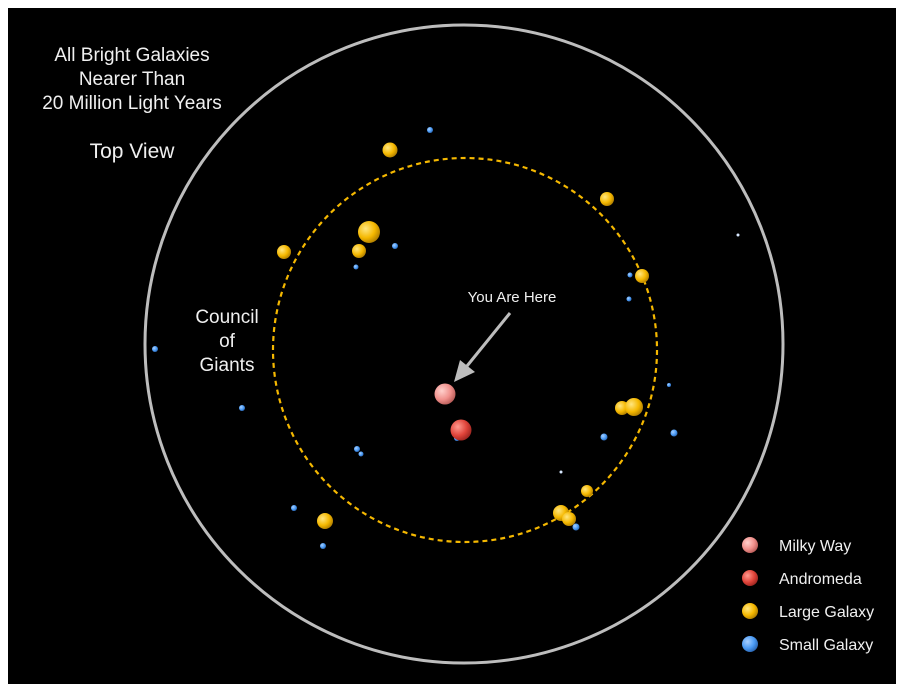 The height and width of the screenshot is (689, 898). What do you see at coordinates (826, 645) in the screenshot?
I see `legend-label-small-galaxy: Small Galaxy` at bounding box center [826, 645].